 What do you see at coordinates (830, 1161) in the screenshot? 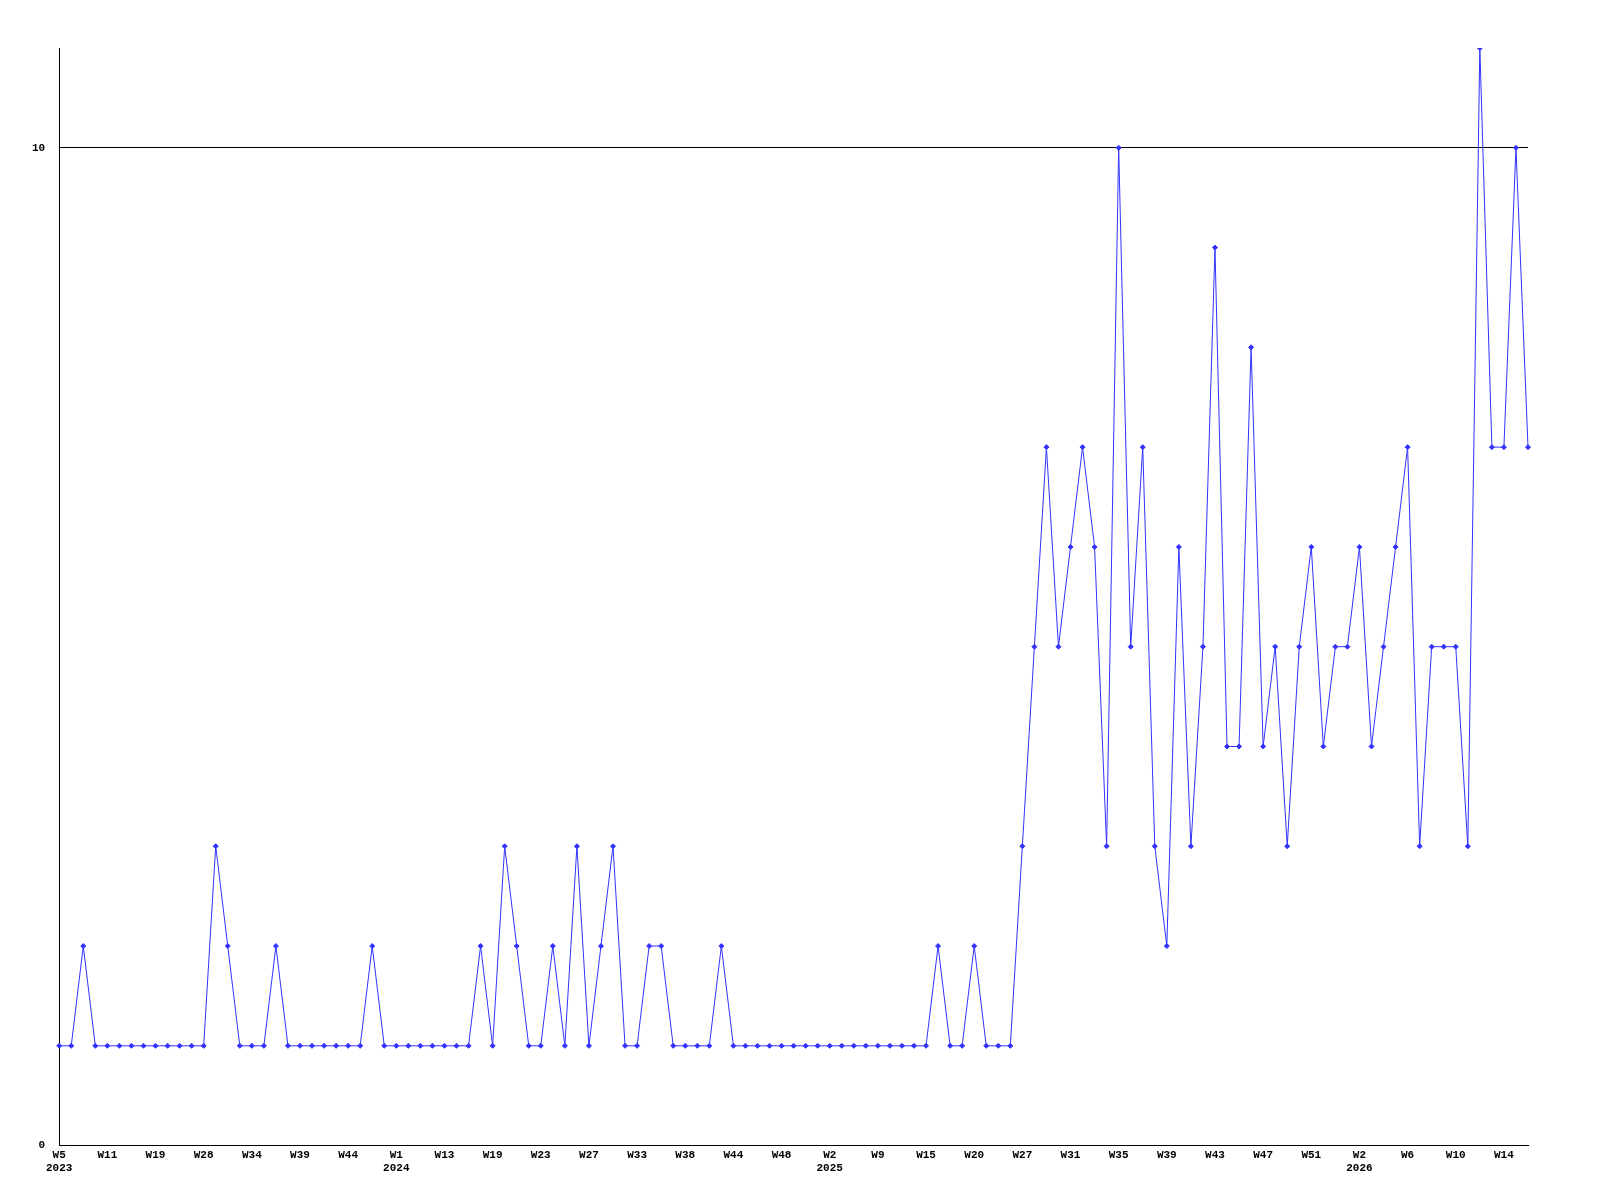
I see `x-tick-label: W2 2025` at bounding box center [830, 1161].